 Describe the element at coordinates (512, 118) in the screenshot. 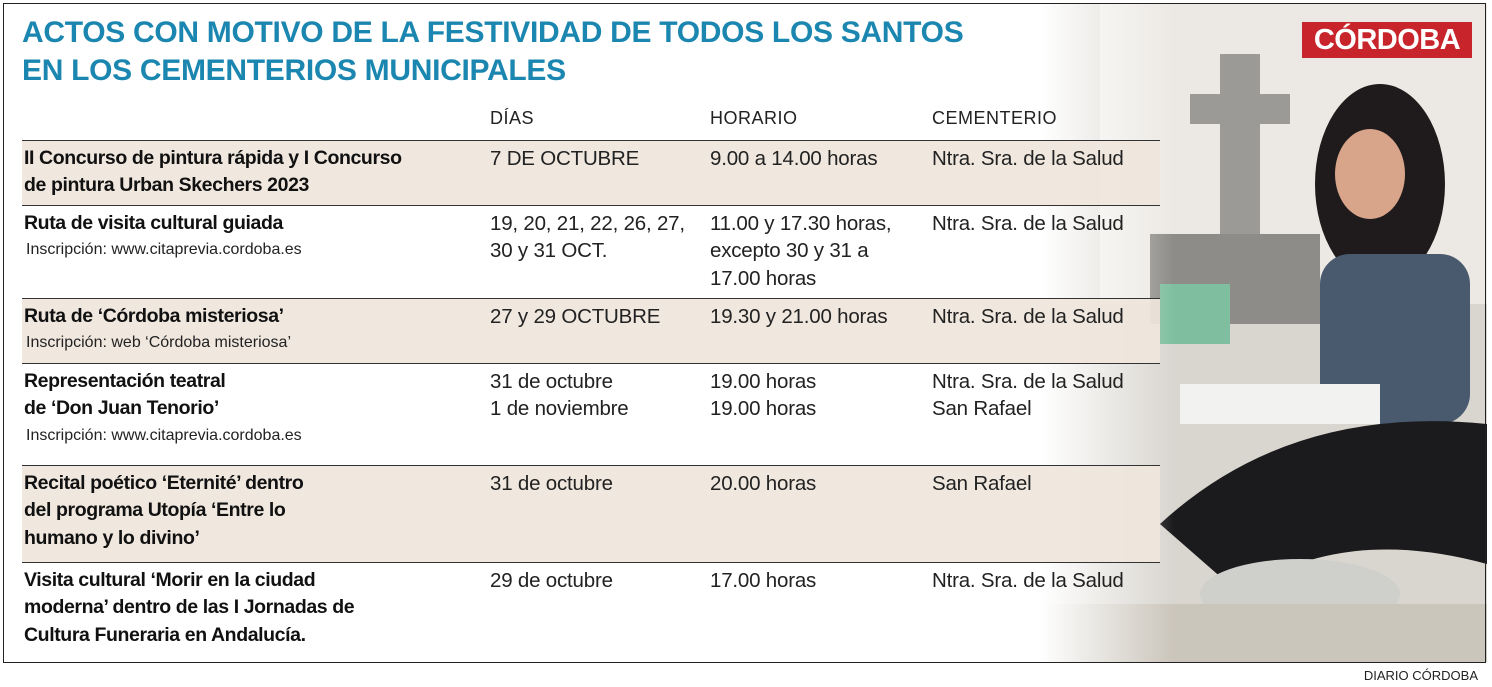

I see `column-header: DÍAS` at that location.